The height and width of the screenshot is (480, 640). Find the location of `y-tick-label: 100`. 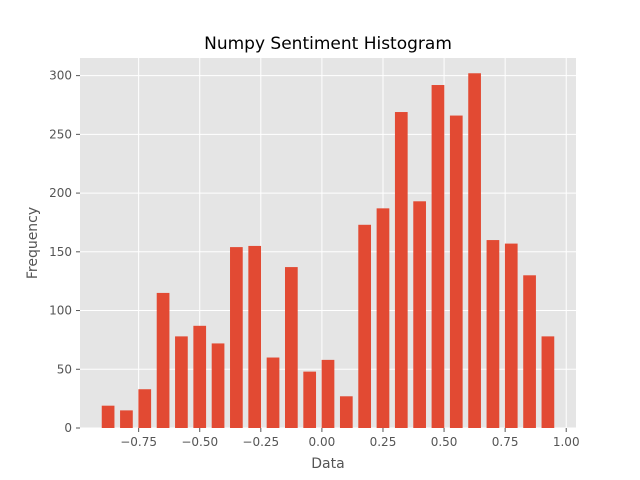

y-tick-label: 100 is located at coordinates (60, 311).